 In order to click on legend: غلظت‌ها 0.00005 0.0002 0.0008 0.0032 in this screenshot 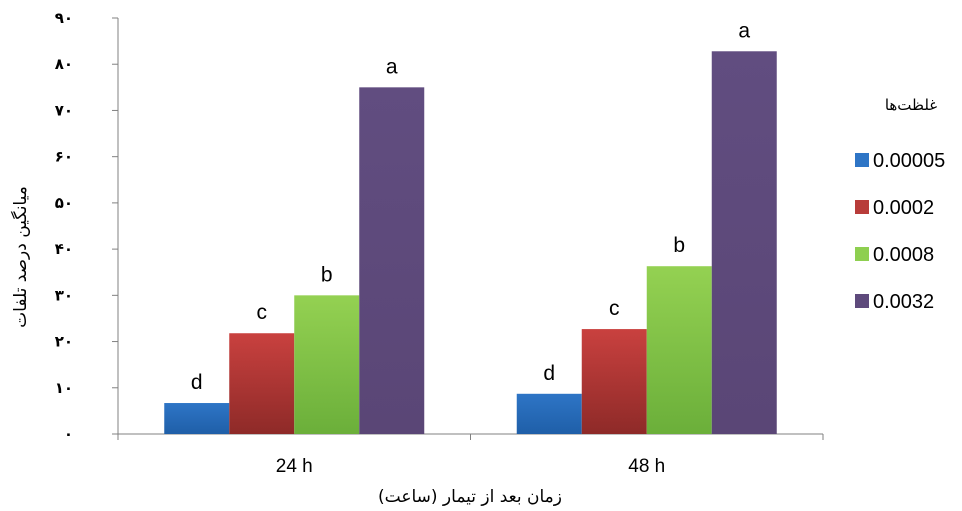, I will do `click(900, 204)`.